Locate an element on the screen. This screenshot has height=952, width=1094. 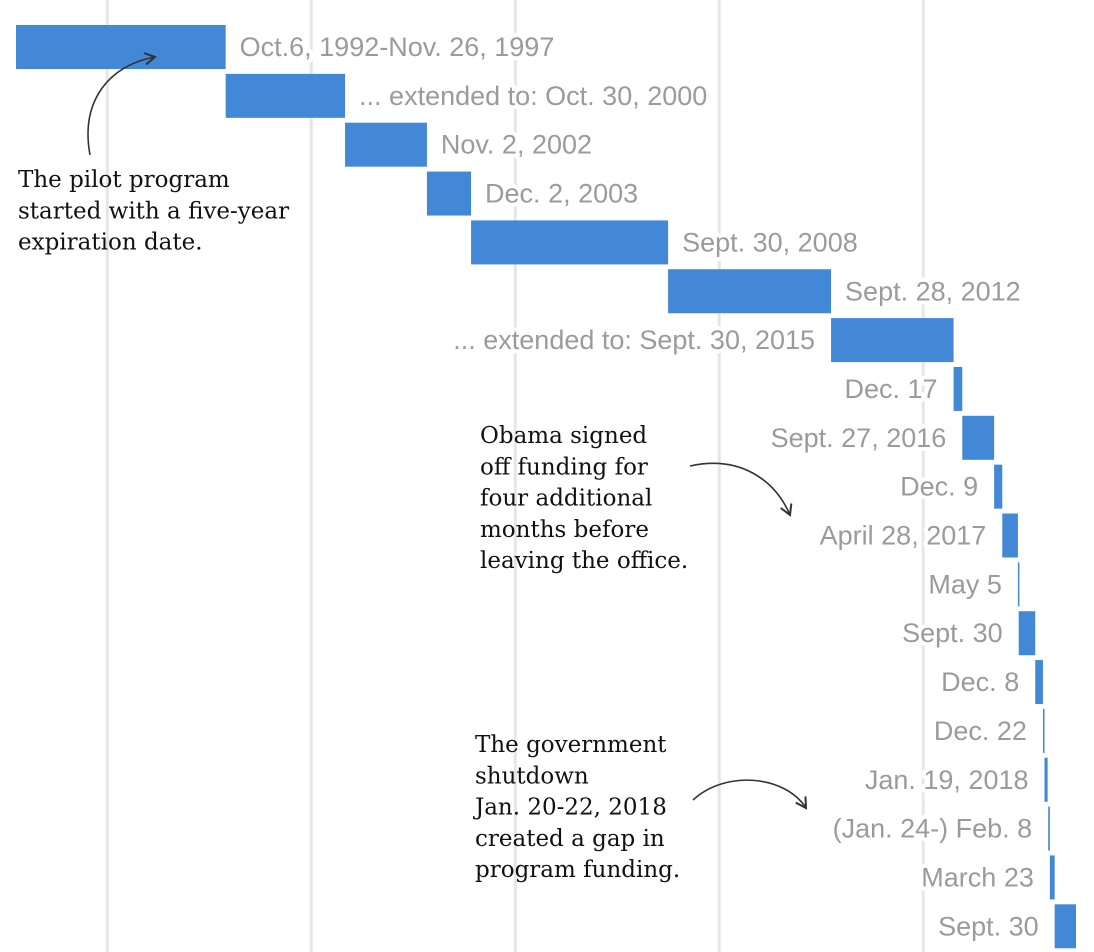
annotation-line: program funding. is located at coordinates (577, 870).